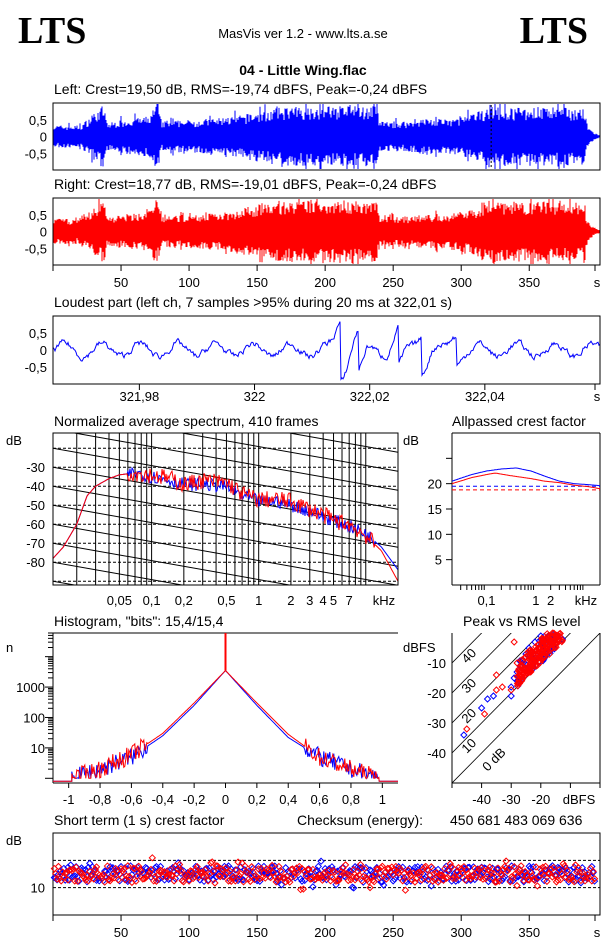 This screenshot has height=946, width=606. I want to click on y-tick-label: -60, so click(35, 524).